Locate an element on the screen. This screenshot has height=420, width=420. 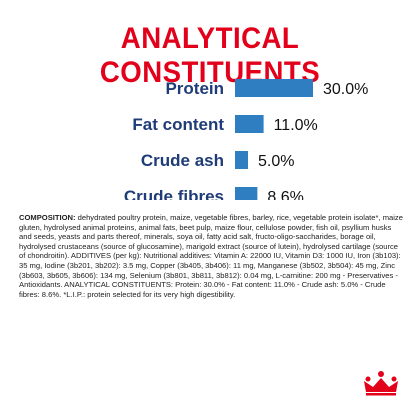
value-label: 5.0% is located at coordinates (276, 161).